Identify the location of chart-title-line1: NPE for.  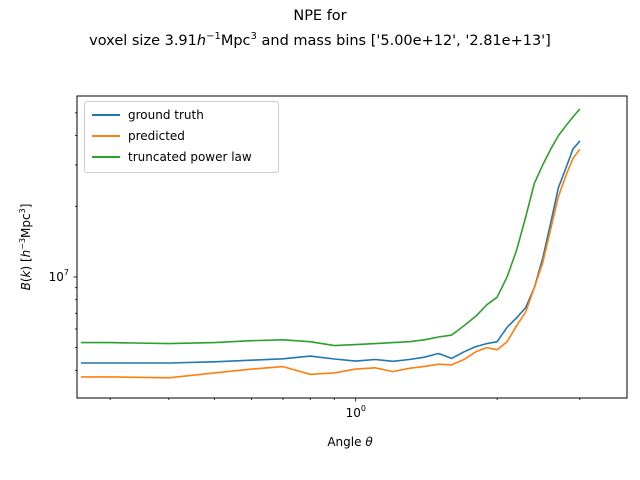
(320, 16).